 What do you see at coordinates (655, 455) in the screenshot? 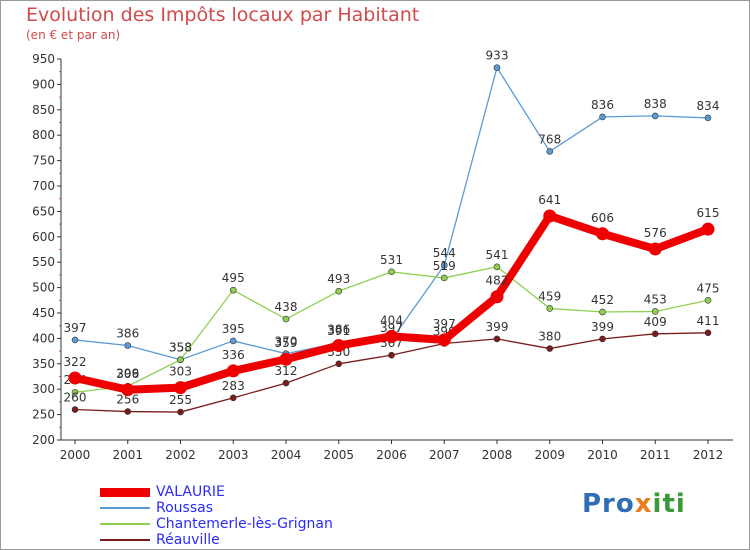
I see `x-tick-label-2011: 2011` at bounding box center [655, 455].